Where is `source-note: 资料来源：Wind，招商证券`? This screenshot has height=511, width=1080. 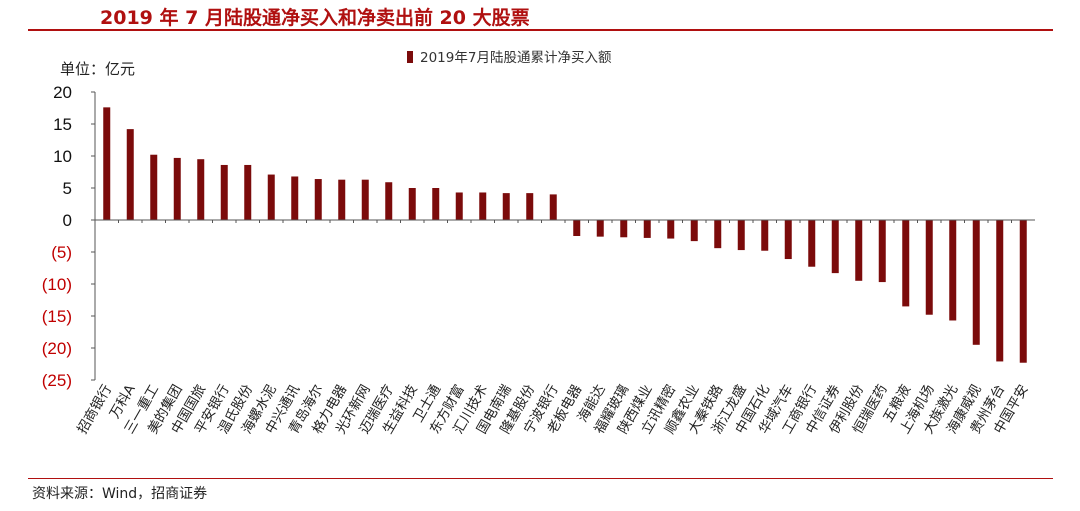
source-note: 资料来源：Wind，招商证券 is located at coordinates (120, 494).